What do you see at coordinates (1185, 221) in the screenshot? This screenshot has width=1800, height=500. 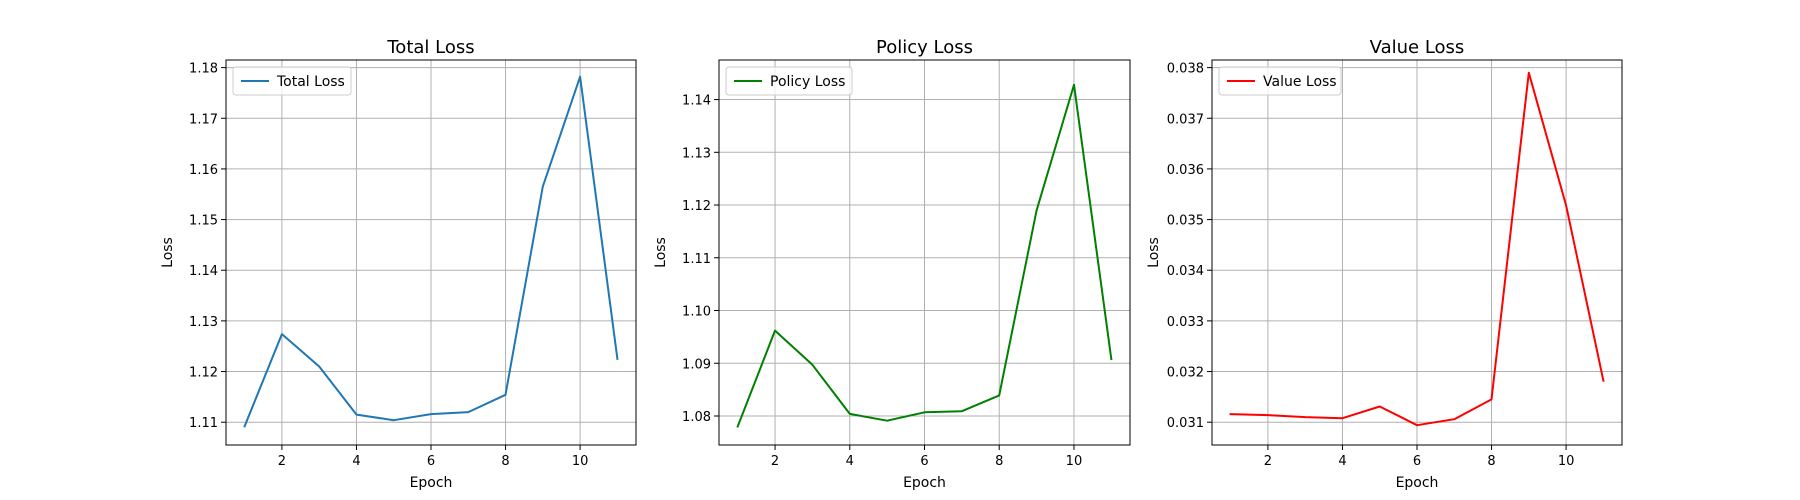 I see `y-tick-label: 0.035` at bounding box center [1185, 221].